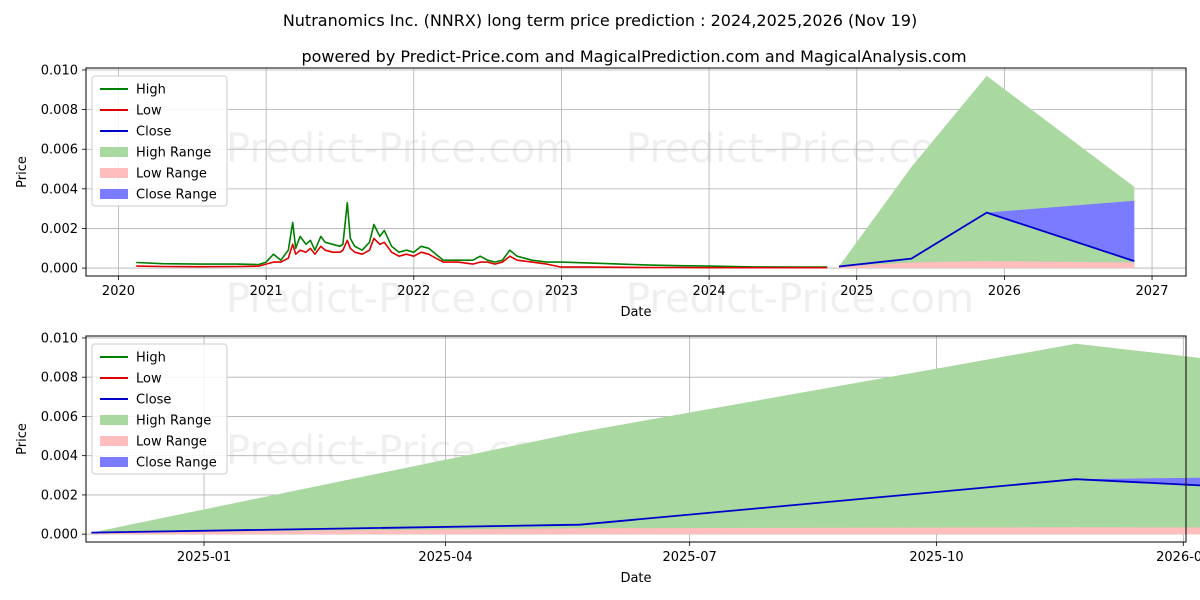 This screenshot has height=600, width=1200. Describe the element at coordinates (689, 557) in the screenshot. I see `x-tick-label: 2025-07` at that location.